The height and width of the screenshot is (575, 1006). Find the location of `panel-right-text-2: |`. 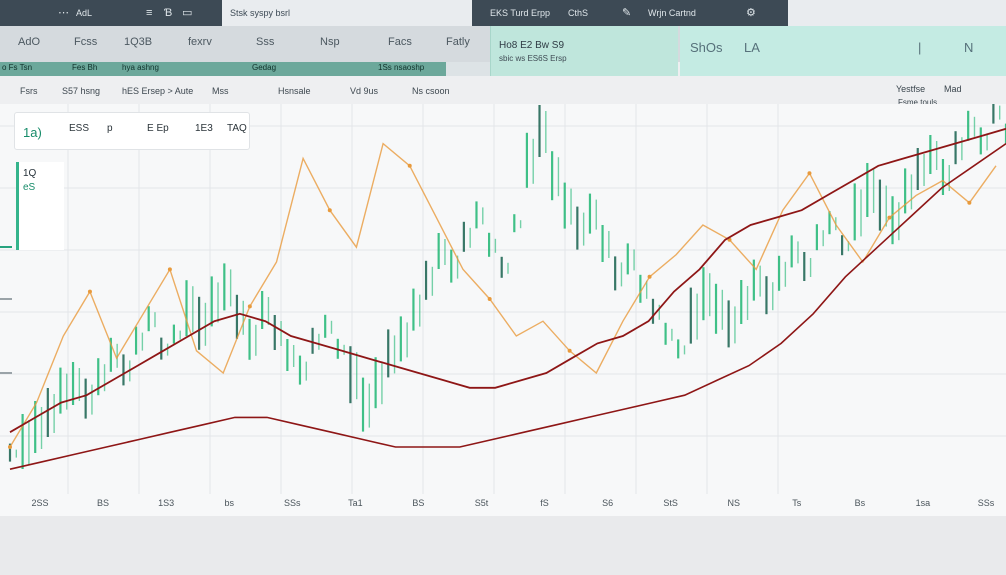

panel-right-text-2: | is located at coordinates (920, 47).